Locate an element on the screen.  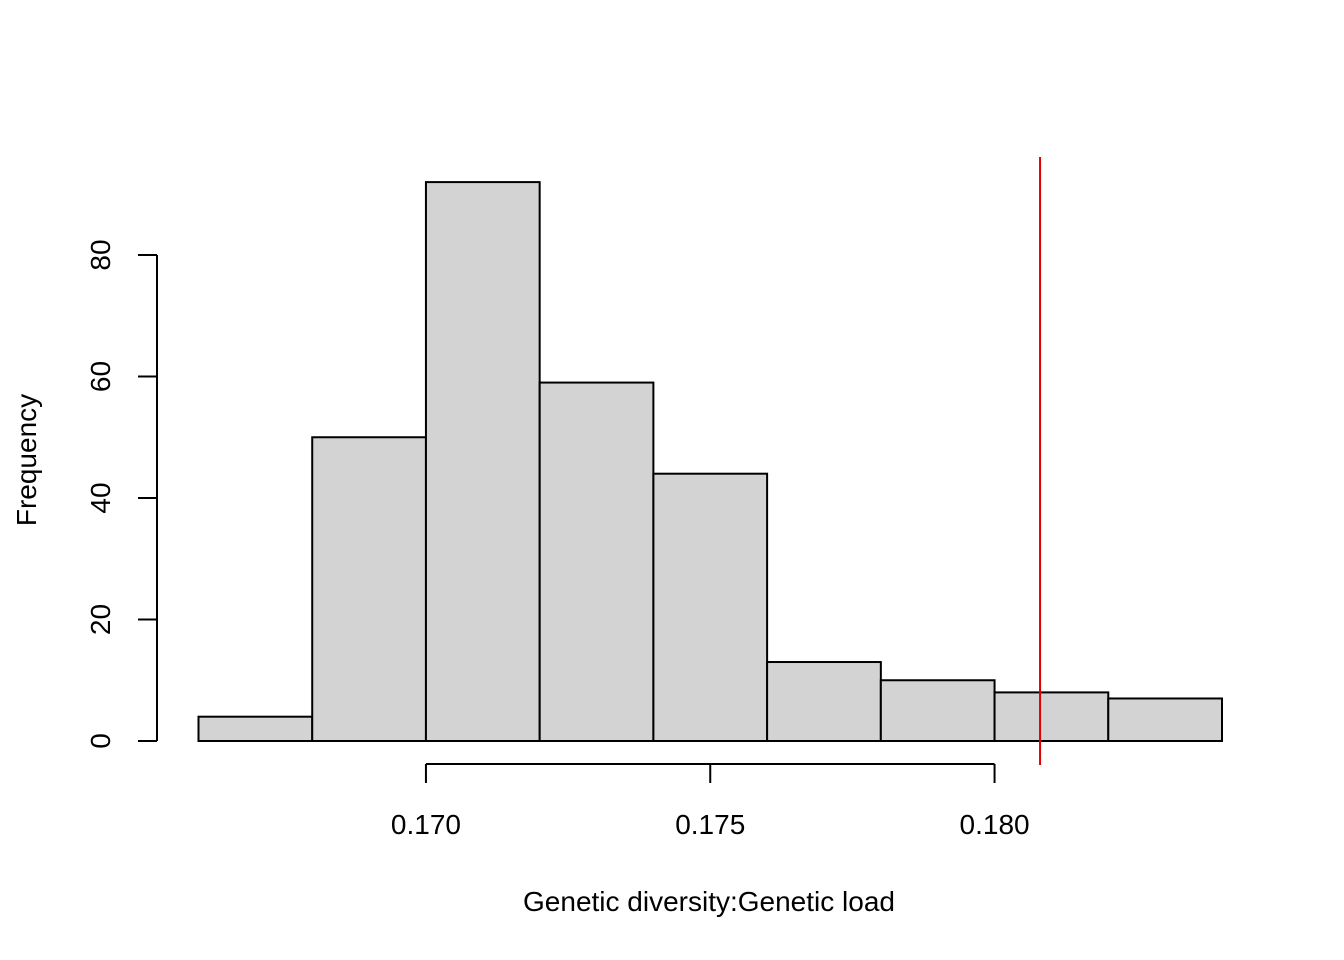
y-tick-label: 80 is located at coordinates (100, 254).